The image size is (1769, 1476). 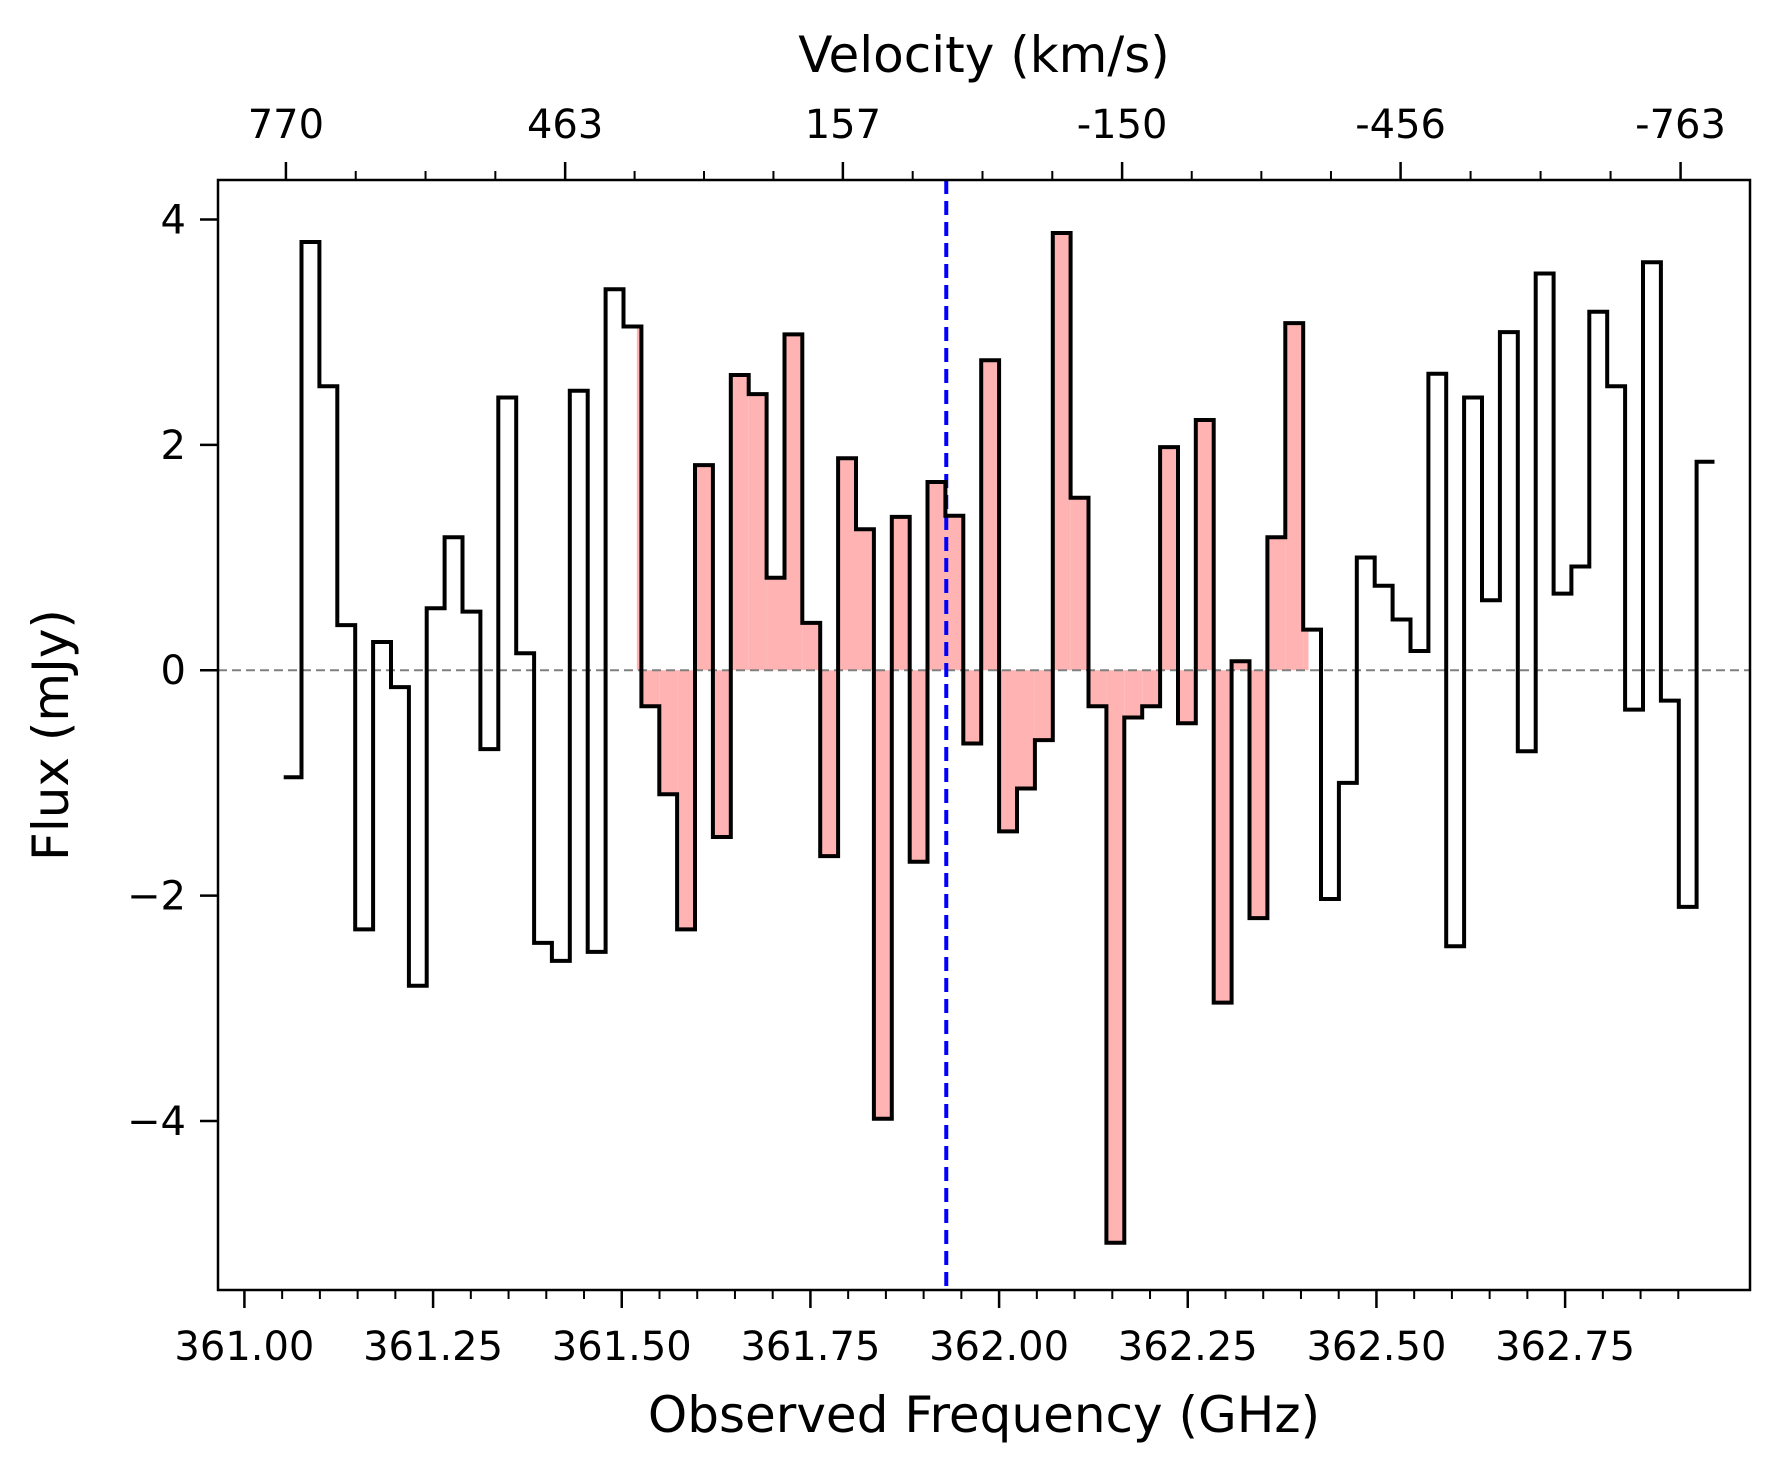 I want to click on x-tick-label: 362.50, so click(x=1376, y=1347).